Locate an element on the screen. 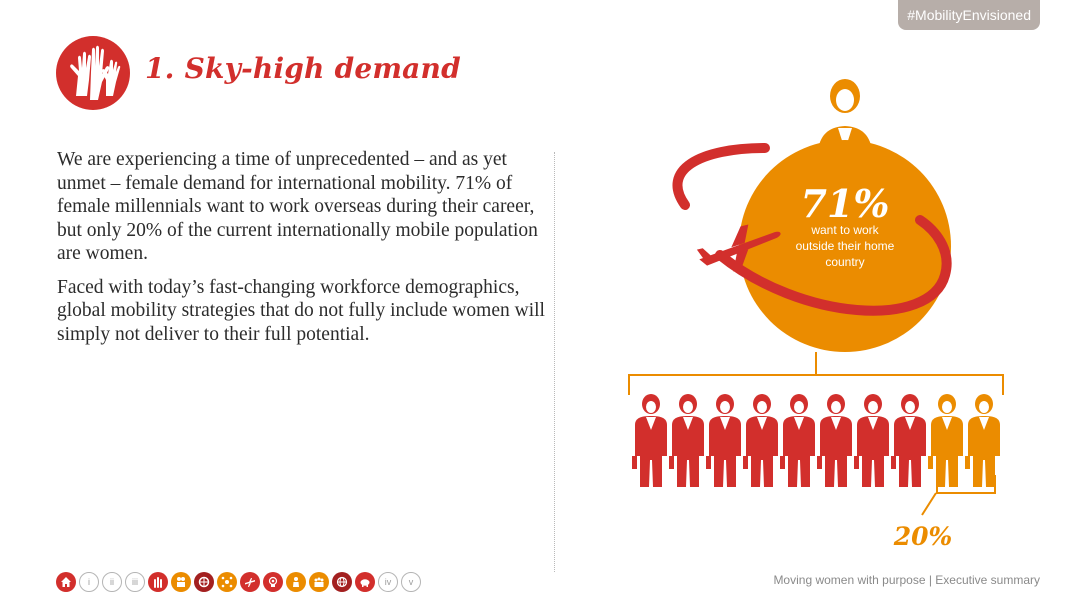  network-icon is located at coordinates (227, 582).